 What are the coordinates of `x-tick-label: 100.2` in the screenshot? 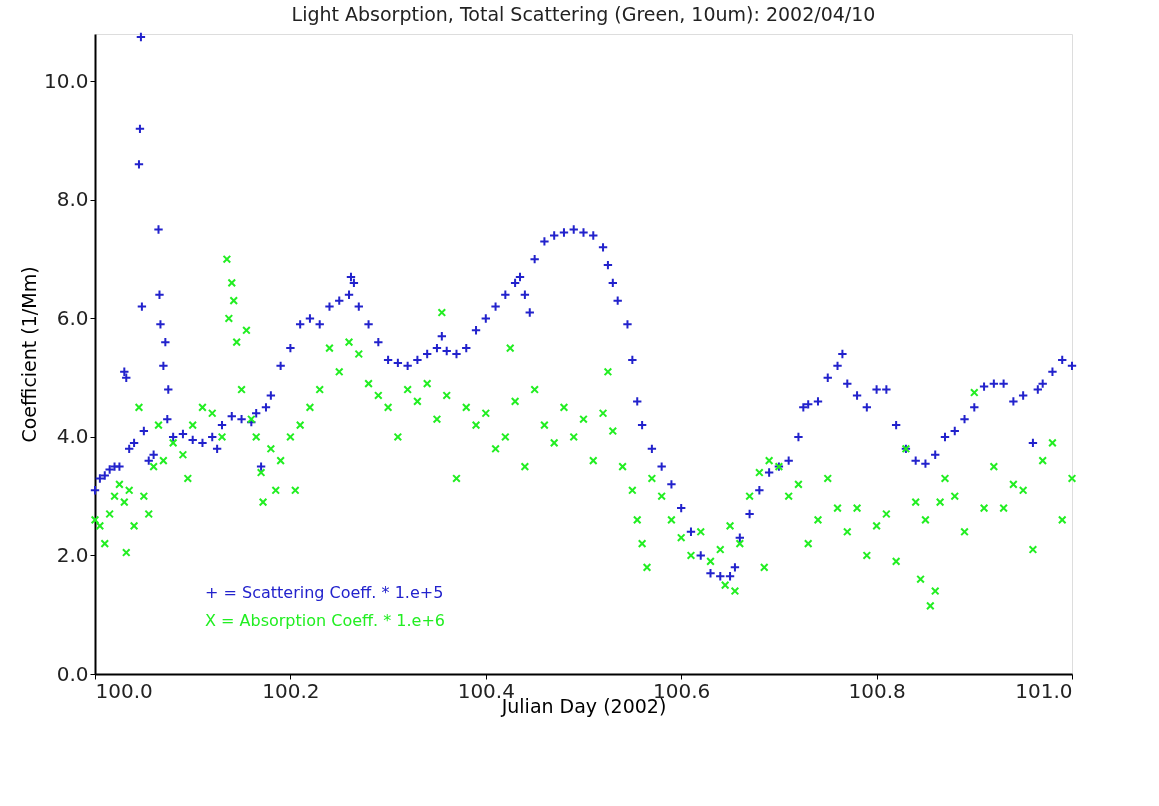 It's located at (291, 690).